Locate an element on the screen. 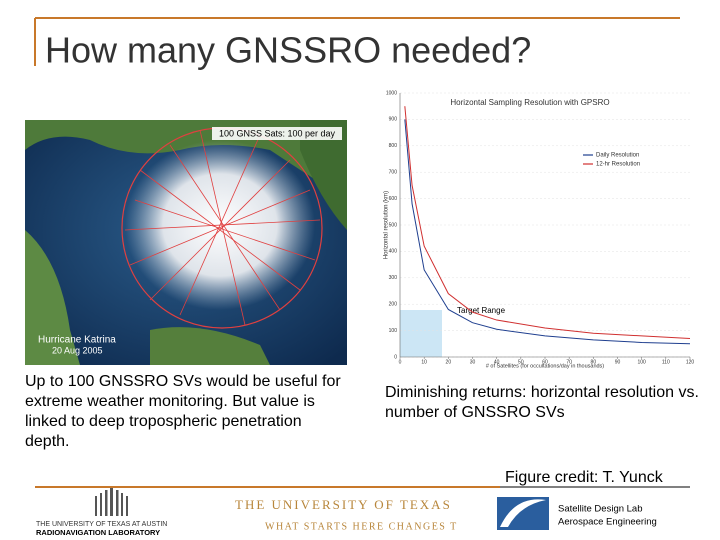  x-tick-label: 100 is located at coordinates (641, 362).